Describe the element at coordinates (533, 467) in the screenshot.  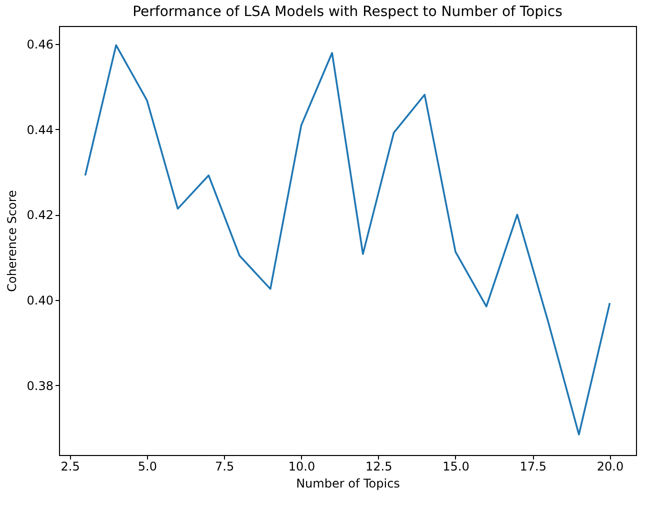
I see `x-tick-label: 17.5` at that location.